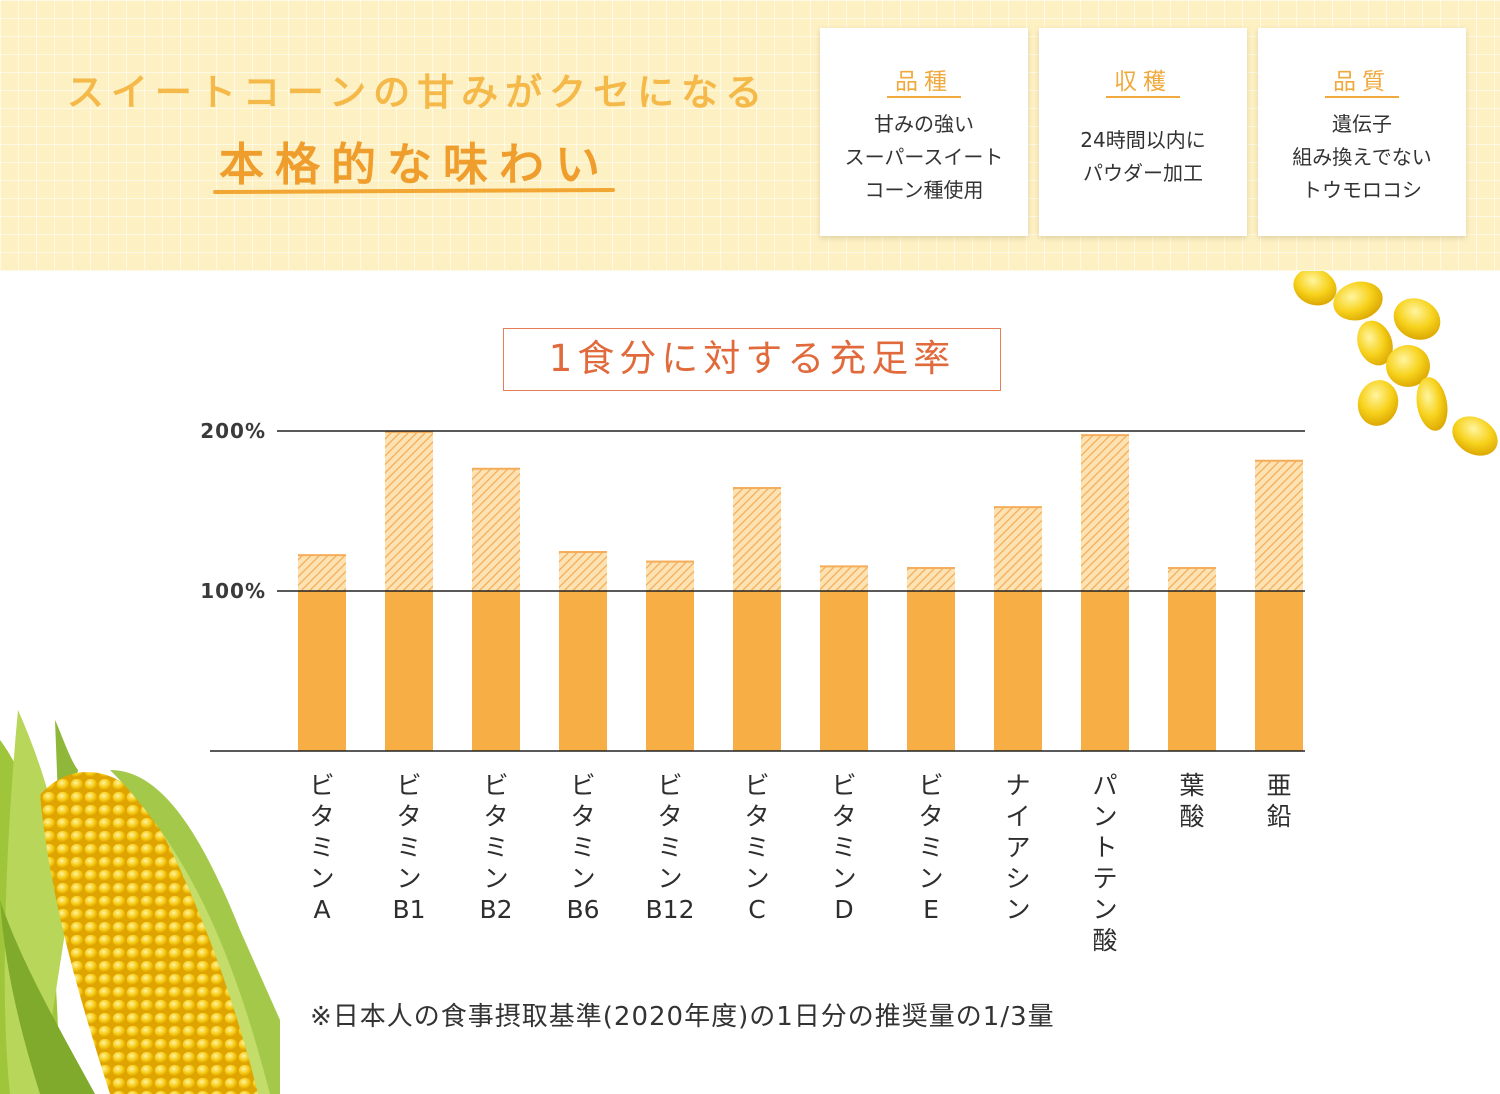  Describe the element at coordinates (233, 431) in the screenshot. I see `y-tick-label: 200%` at that location.